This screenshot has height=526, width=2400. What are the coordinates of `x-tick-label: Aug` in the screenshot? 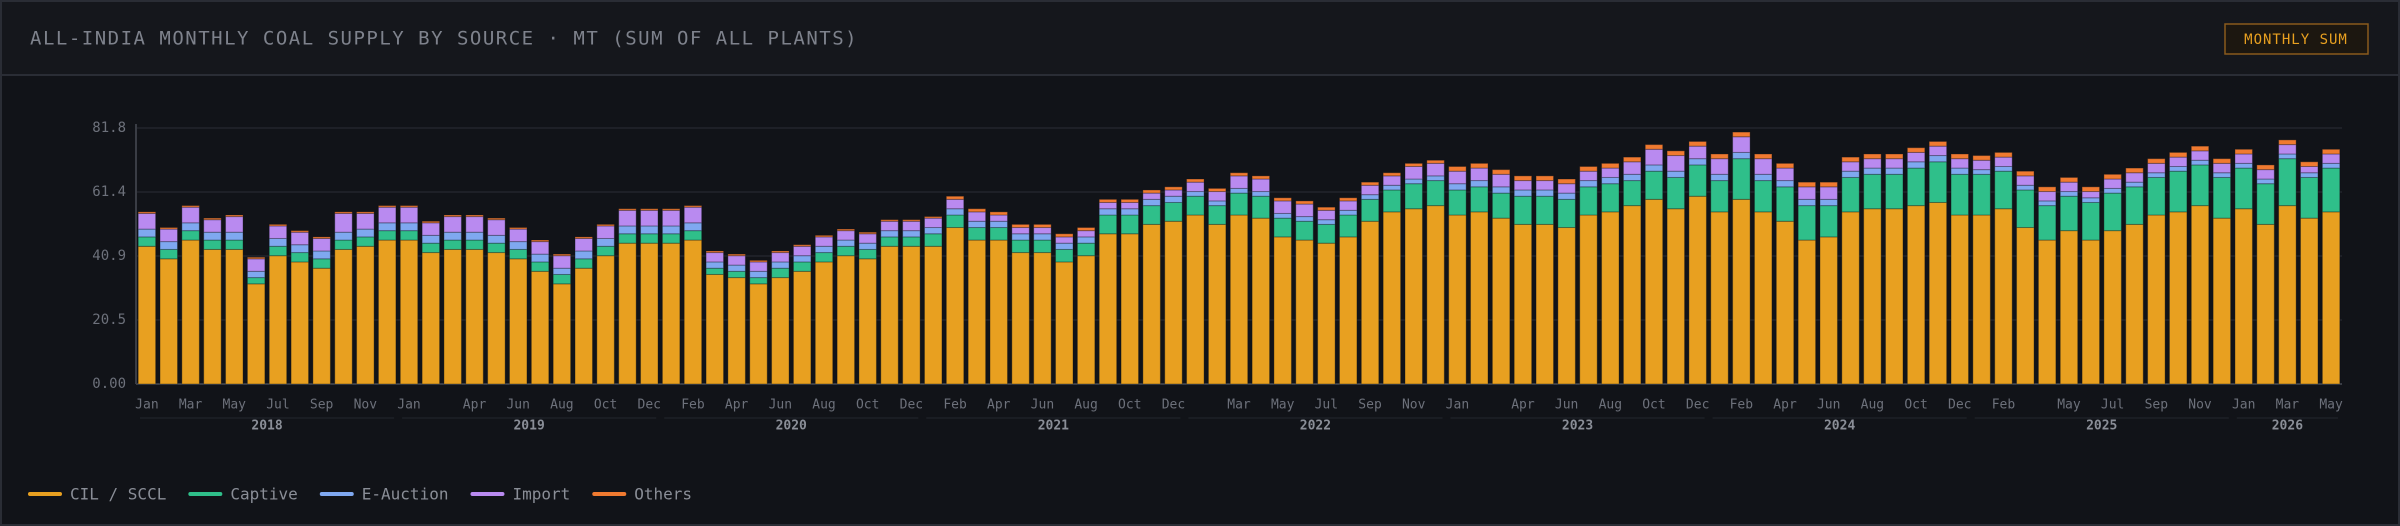 It's located at (561, 405).